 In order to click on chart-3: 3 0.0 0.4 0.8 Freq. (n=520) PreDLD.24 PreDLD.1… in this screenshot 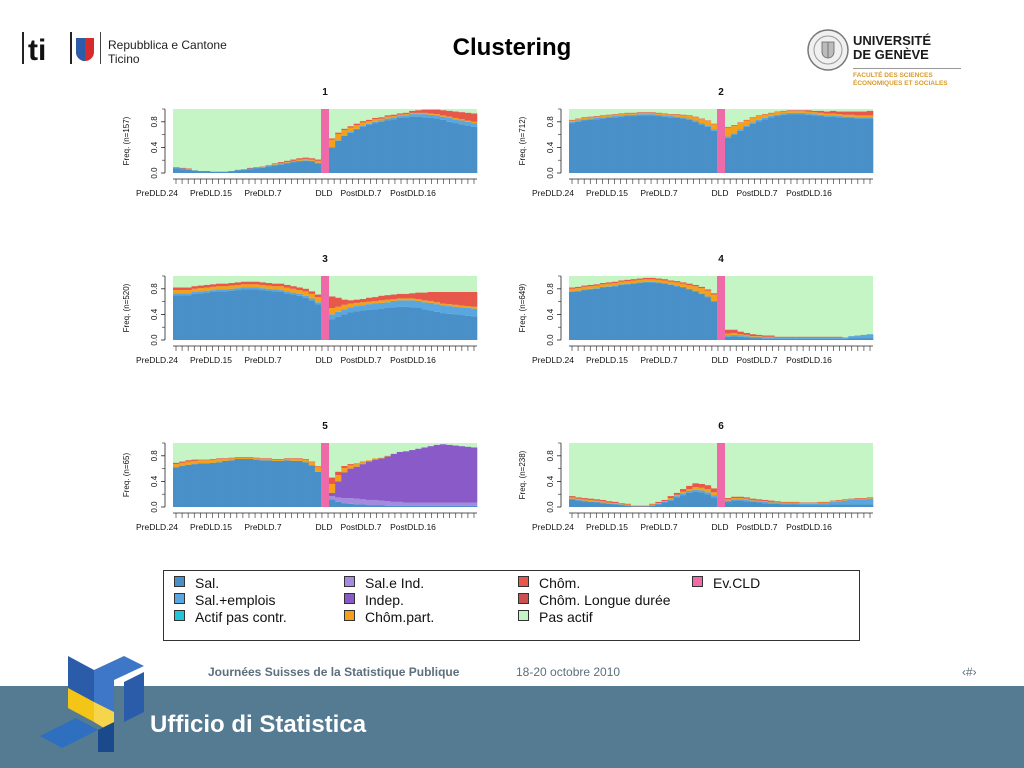, I will do `click(300, 309)`.